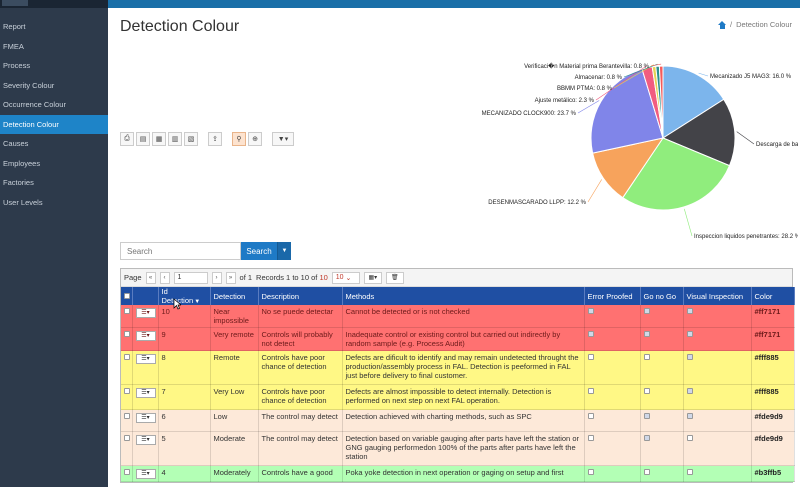 The height and width of the screenshot is (487, 800). What do you see at coordinates (216, 277) in the screenshot?
I see `next-page-button: ›` at bounding box center [216, 277].